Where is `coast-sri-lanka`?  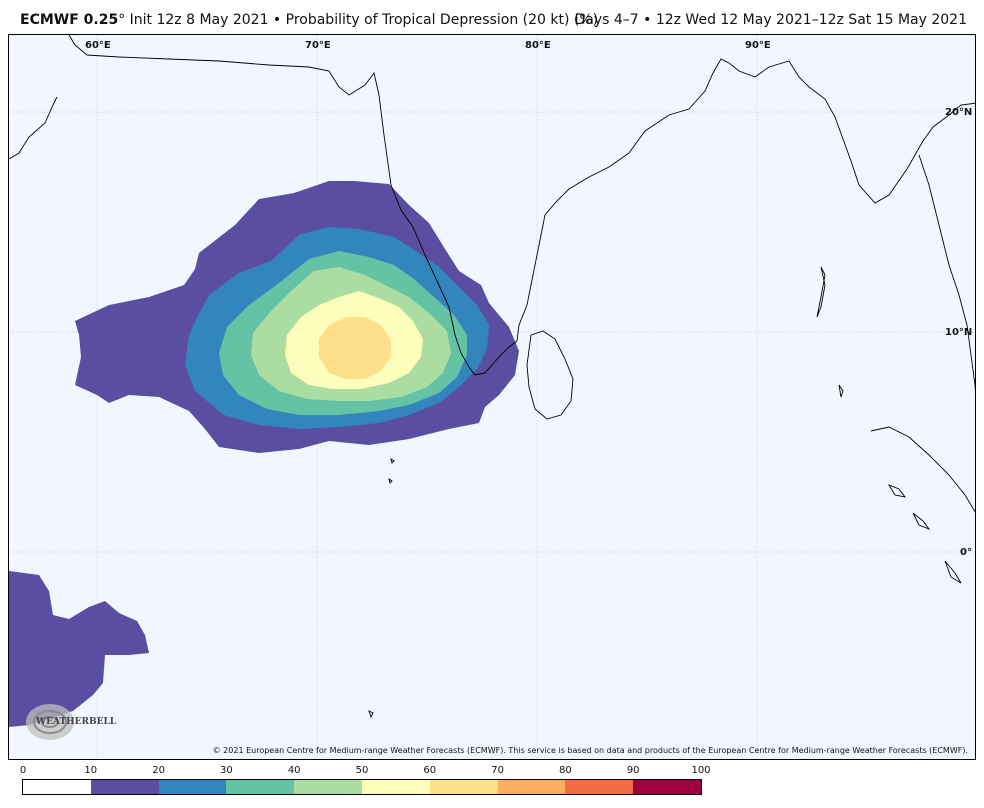
coast-sri-lanka is located at coordinates (550, 375).